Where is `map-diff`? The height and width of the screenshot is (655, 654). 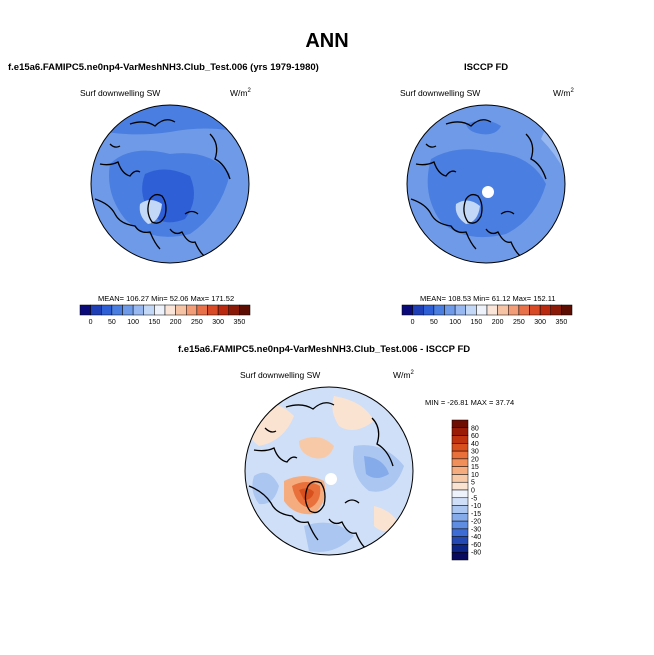
map-diff is located at coordinates (329, 471).